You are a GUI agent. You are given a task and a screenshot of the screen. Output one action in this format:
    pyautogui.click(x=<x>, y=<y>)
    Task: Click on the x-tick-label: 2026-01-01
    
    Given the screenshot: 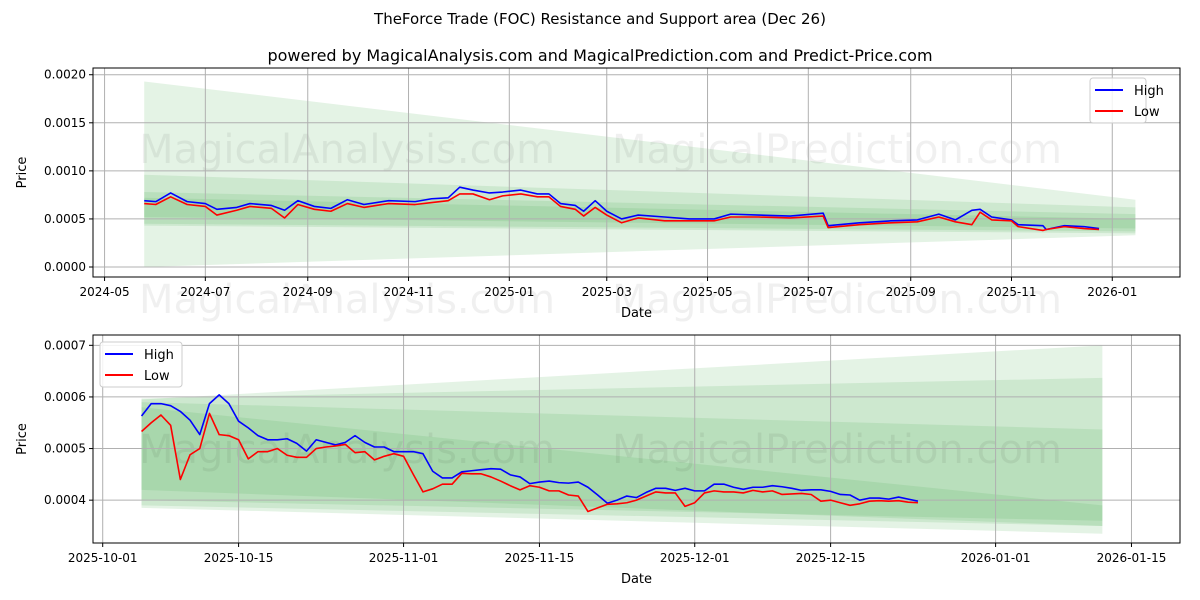 What is the action you would take?
    pyautogui.click(x=996, y=558)
    